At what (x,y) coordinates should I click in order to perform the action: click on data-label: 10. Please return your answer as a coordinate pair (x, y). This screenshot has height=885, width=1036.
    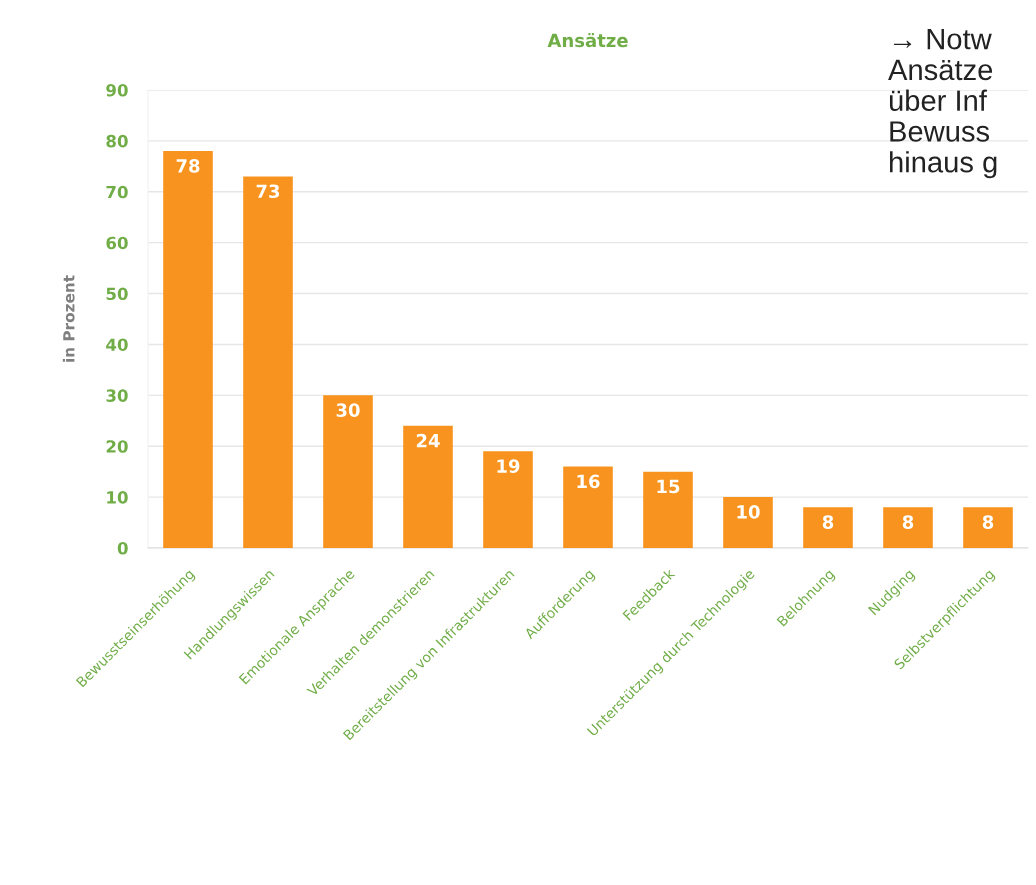
    Looking at the image, I should click on (748, 512).